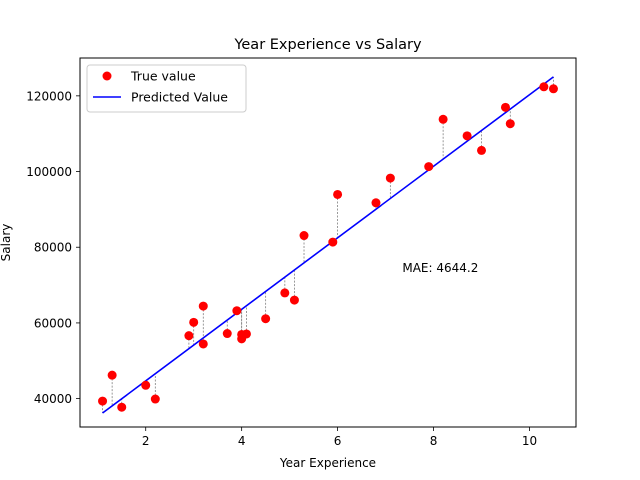  I want to click on x-tick-label: 10, so click(529, 441).